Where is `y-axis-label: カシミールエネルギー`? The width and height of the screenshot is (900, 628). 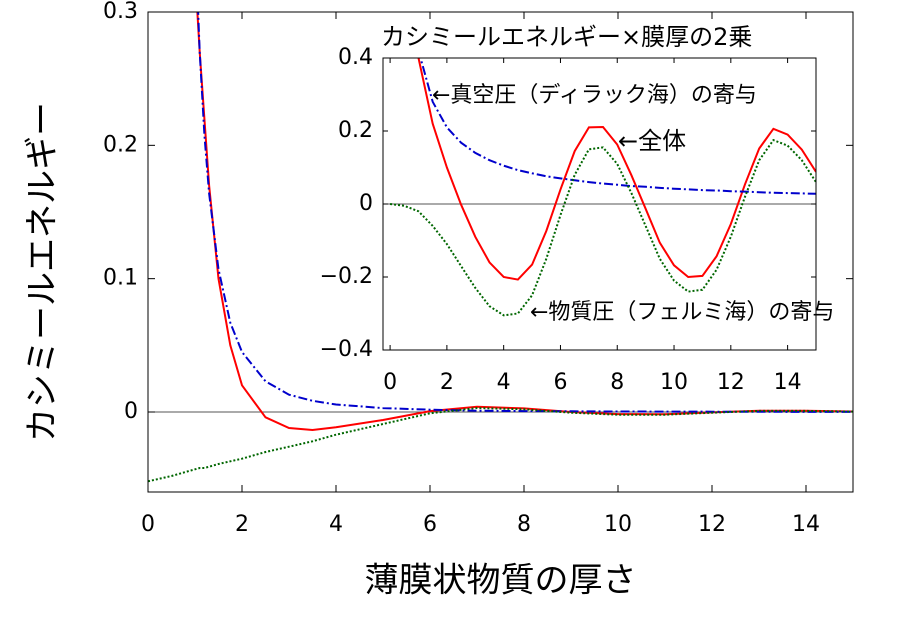
y-axis-label: カシミールエネルギー is located at coordinates (43, 272).